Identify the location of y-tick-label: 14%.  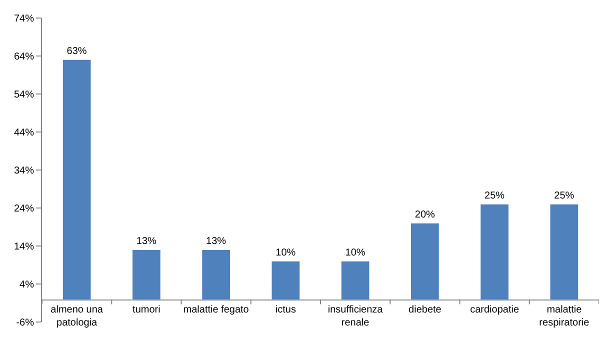
(24, 247).